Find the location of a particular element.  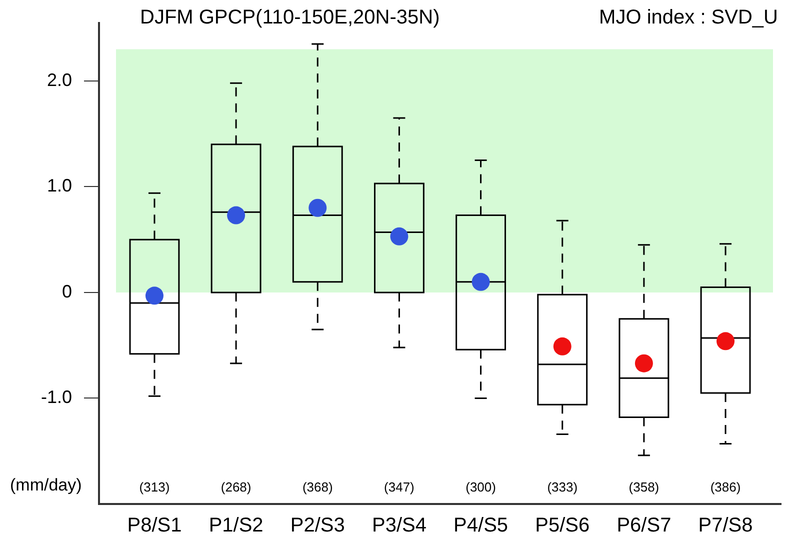

x-tick-label: P2/S3 is located at coordinates (317, 525).